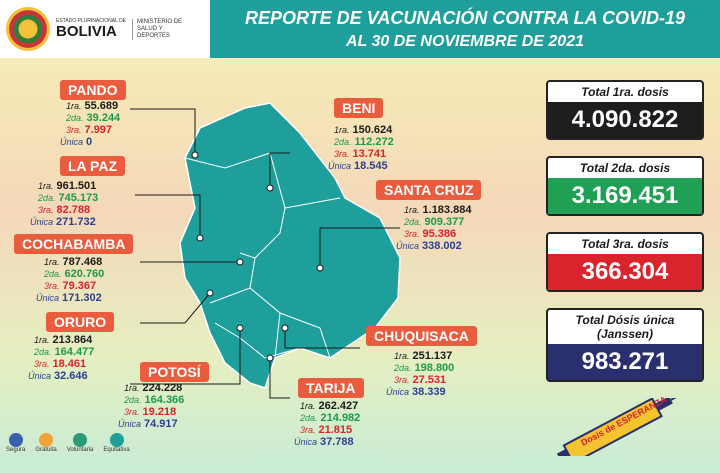  Describe the element at coordinates (174, 372) in the screenshot. I see `dept-label-potosi: POTOSÍ` at that location.